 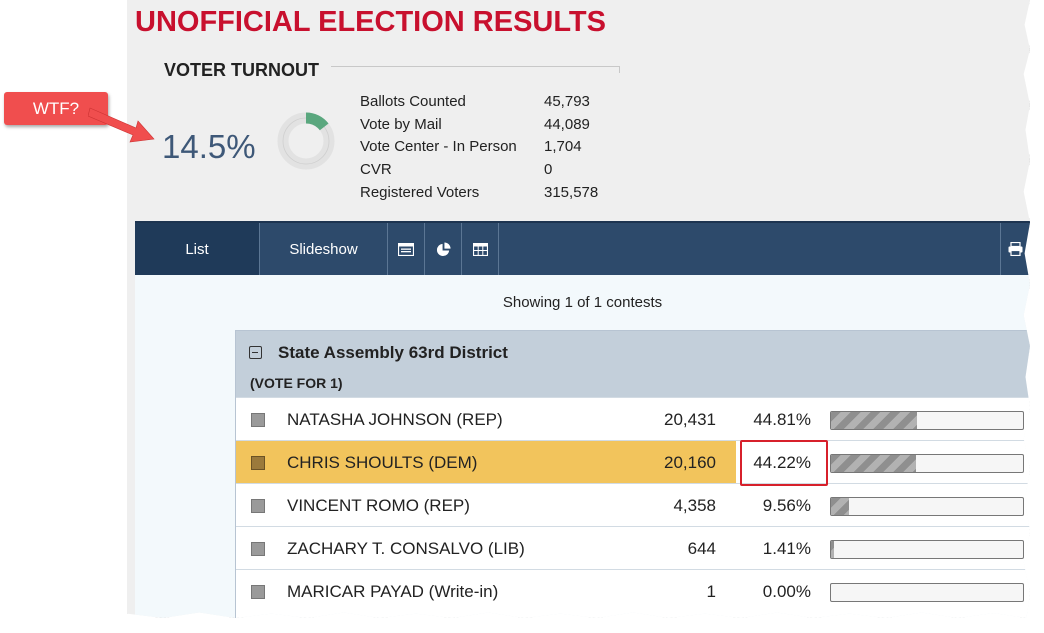 I want to click on turnout-stat-value: 315,578, so click(x=571, y=192).